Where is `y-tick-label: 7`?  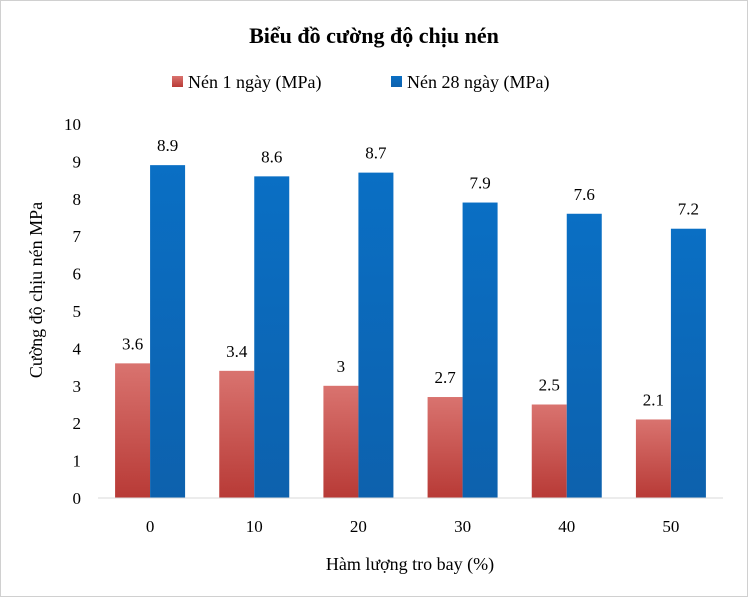
y-tick-label: 7 is located at coordinates (77, 236).